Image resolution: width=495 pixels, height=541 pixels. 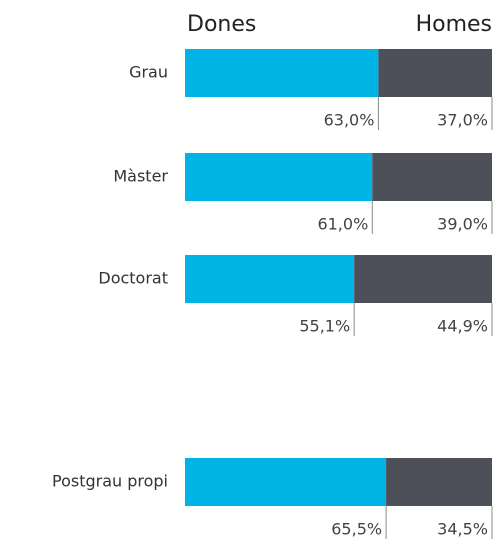 What do you see at coordinates (342, 224) in the screenshot?
I see `value-label: 61,0%` at bounding box center [342, 224].